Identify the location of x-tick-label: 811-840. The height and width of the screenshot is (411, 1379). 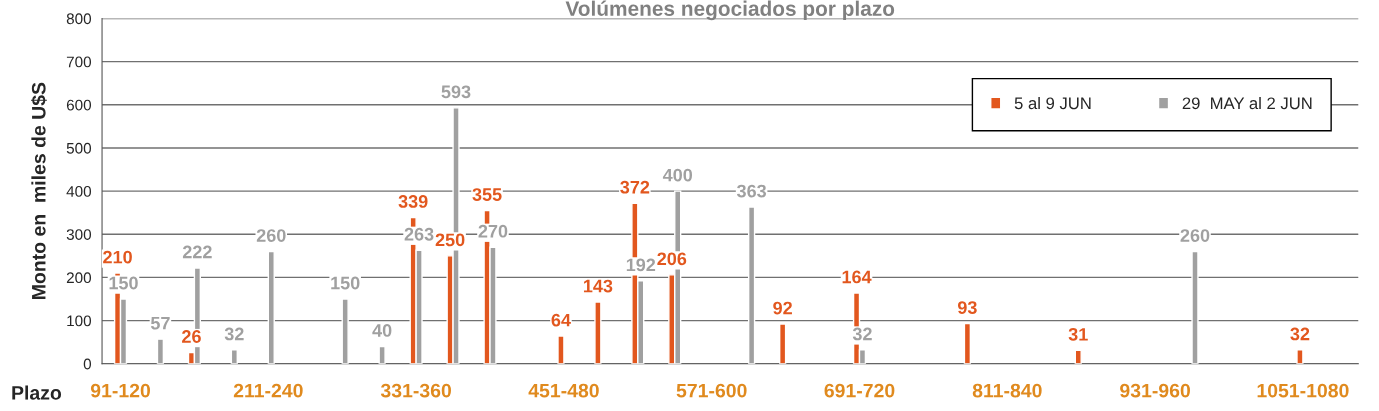
(1007, 390).